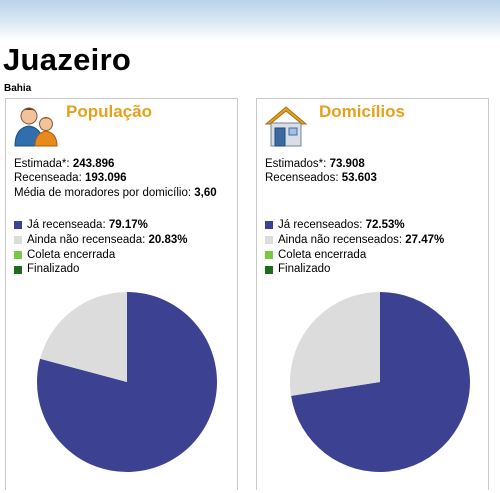  Describe the element at coordinates (103, 192) in the screenshot. I see `avg-residents-label: Média de moradores por domicílio:` at that location.